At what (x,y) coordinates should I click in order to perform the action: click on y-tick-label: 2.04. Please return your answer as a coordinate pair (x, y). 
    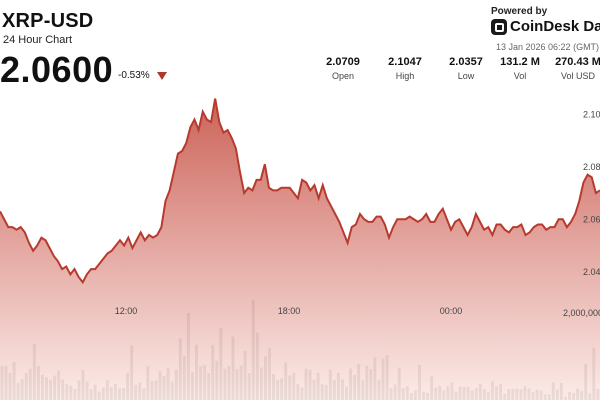
    Looking at the image, I should click on (591, 272).